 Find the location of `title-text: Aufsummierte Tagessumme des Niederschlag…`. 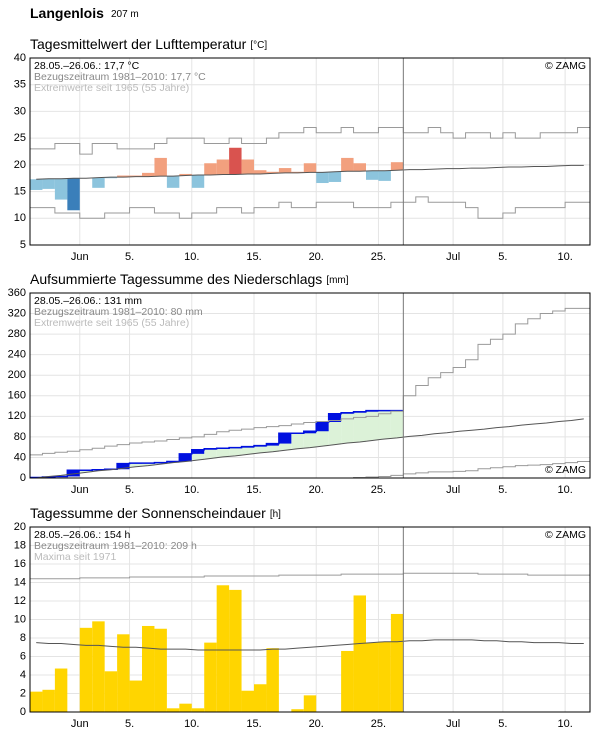

title-text: Aufsummierte Tagessumme des Niederschlag… is located at coordinates (176, 279).